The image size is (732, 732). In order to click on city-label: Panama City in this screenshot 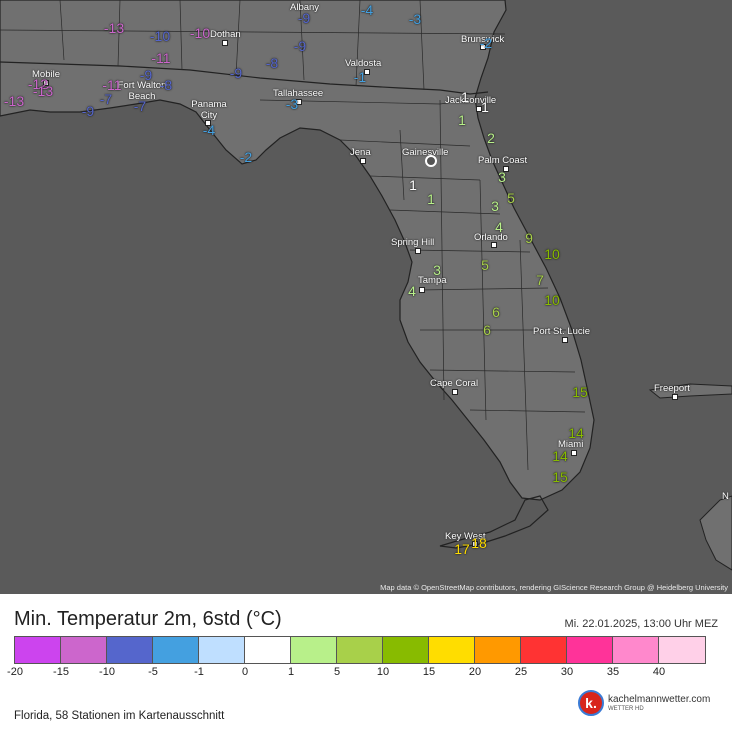, I will do `click(209, 110)`.